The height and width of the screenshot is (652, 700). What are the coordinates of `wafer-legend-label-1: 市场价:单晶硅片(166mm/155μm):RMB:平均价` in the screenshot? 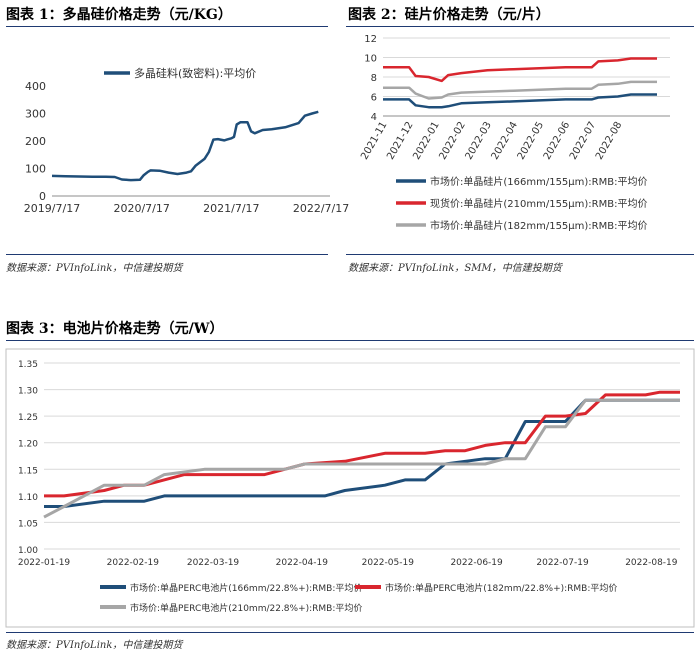 It's located at (538, 181).